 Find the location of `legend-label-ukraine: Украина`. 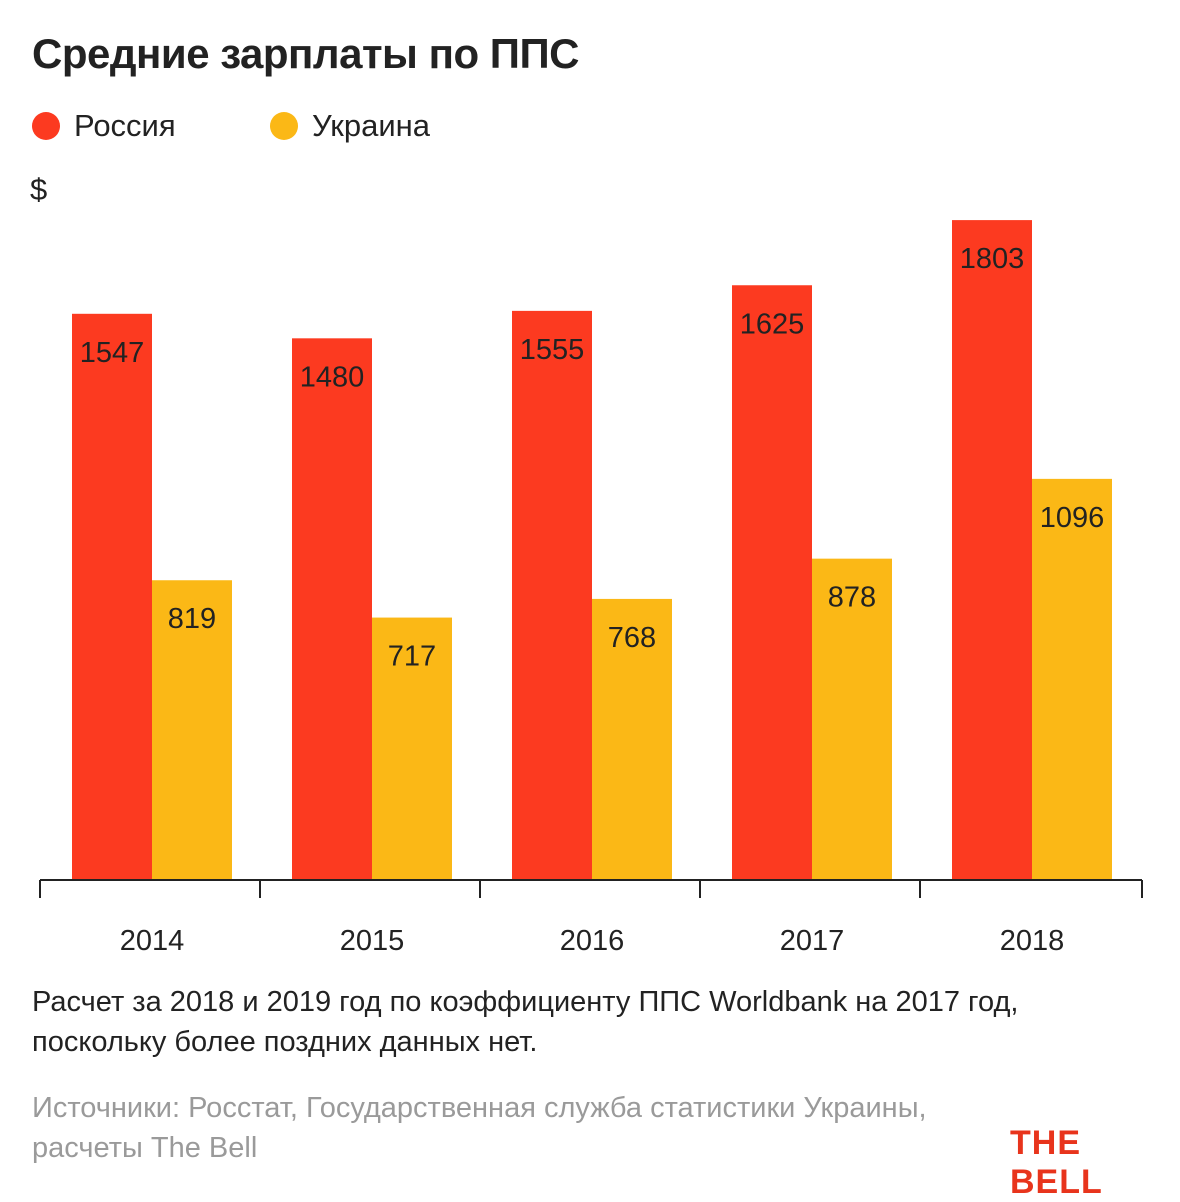

legend-label-ukraine: Украина is located at coordinates (371, 125).